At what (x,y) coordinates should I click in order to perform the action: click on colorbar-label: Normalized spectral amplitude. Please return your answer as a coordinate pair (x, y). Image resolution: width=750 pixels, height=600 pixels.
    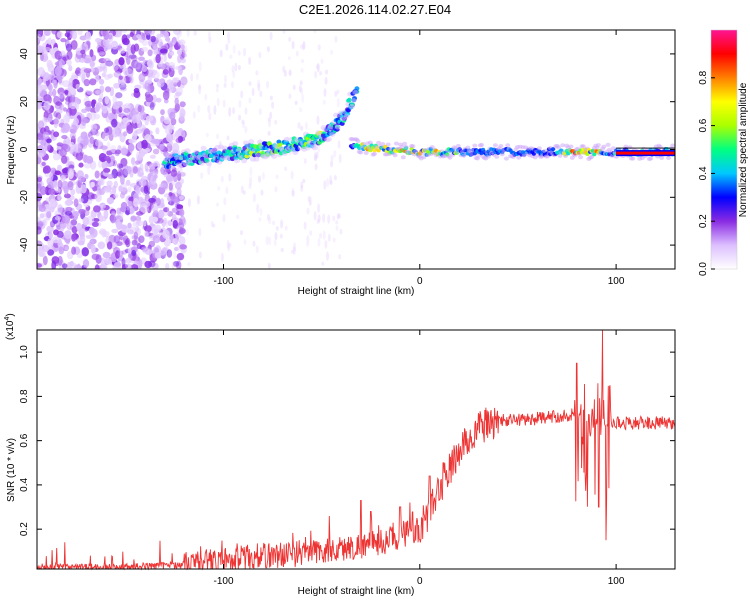
    Looking at the image, I should click on (743, 149).